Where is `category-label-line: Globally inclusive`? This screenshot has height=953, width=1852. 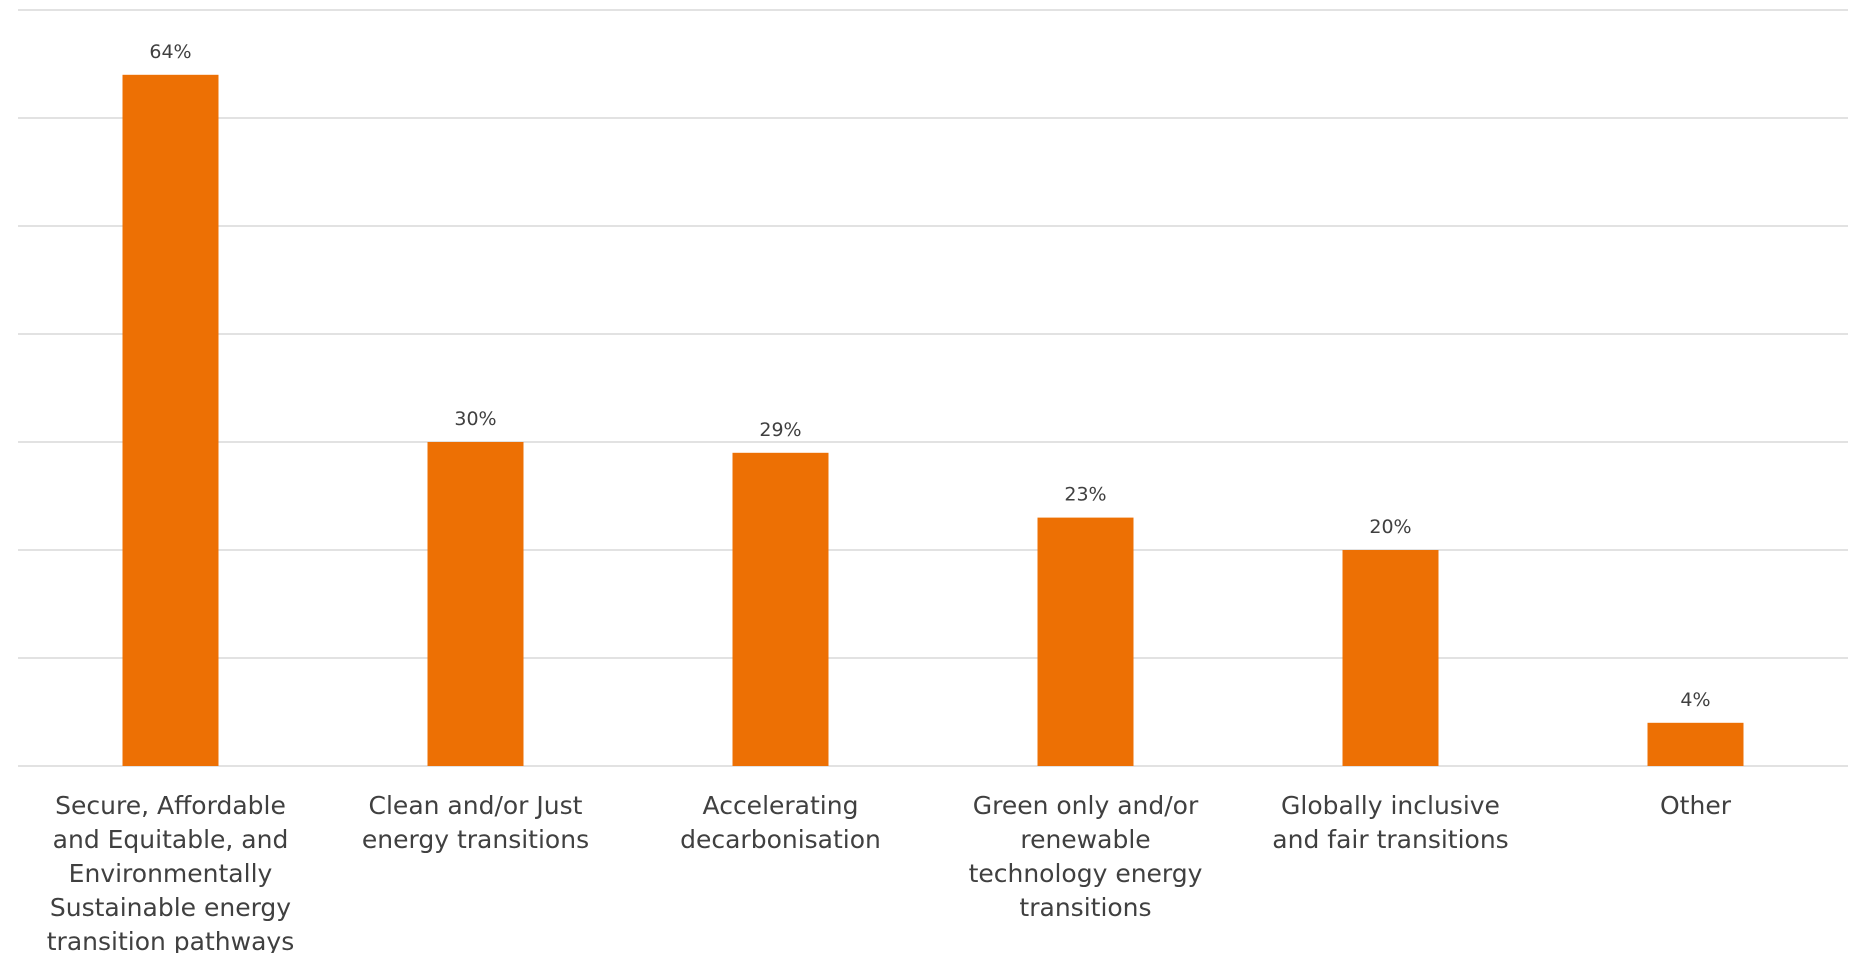 category-label-line: Globally inclusive is located at coordinates (1390, 805).